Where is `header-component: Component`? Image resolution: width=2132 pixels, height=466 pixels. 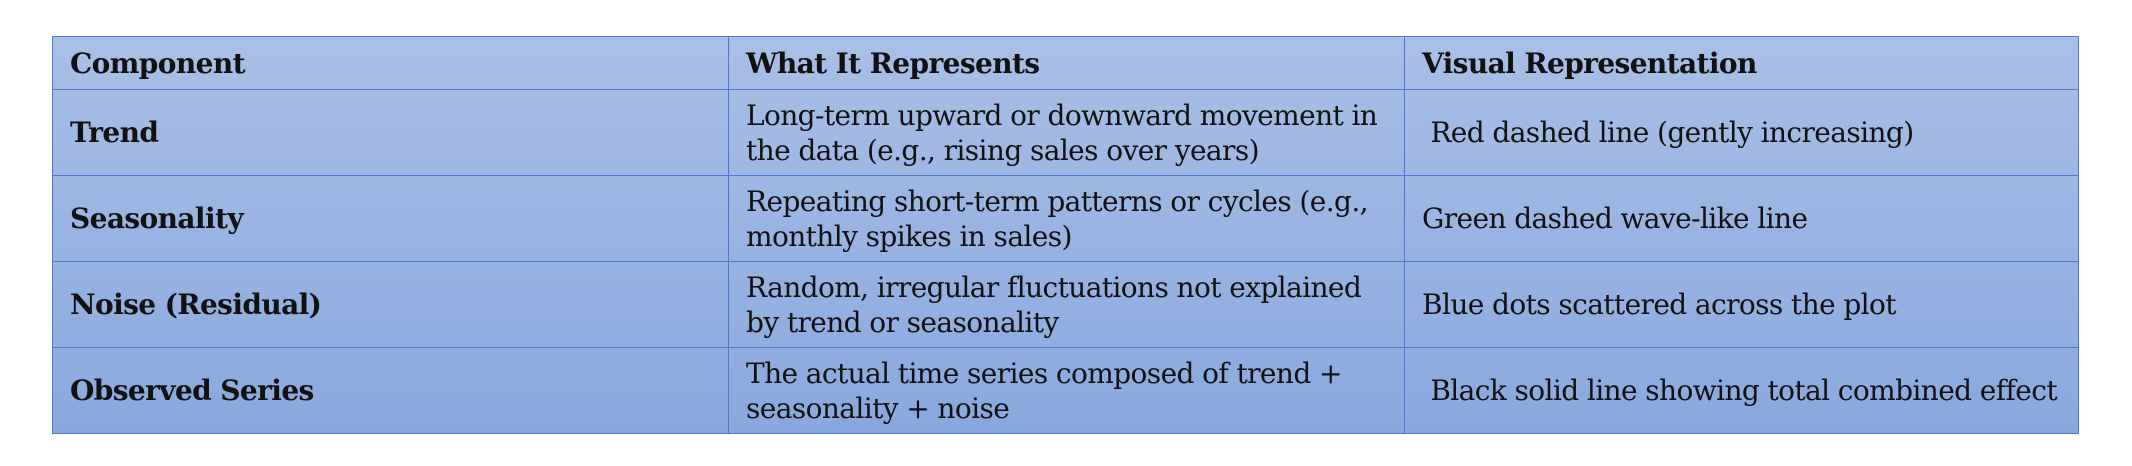
header-component: Component is located at coordinates (390, 63).